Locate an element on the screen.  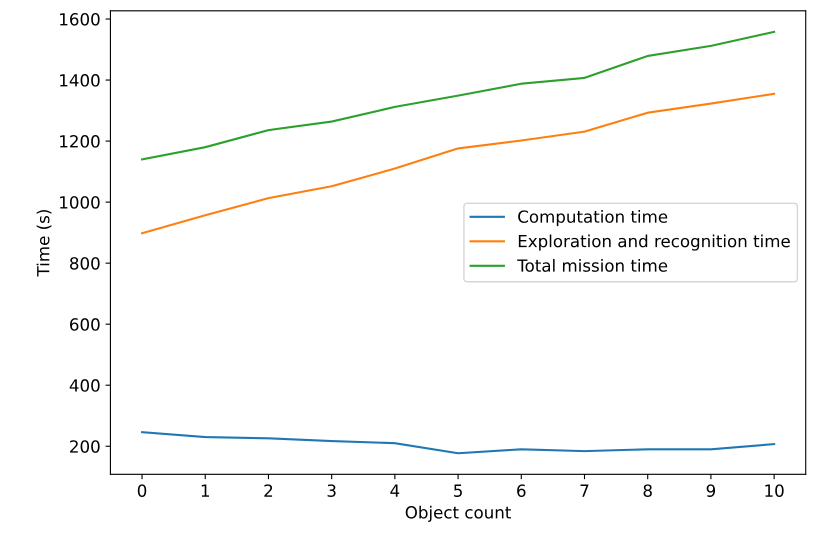
x-tick-label: 4 is located at coordinates (395, 490).